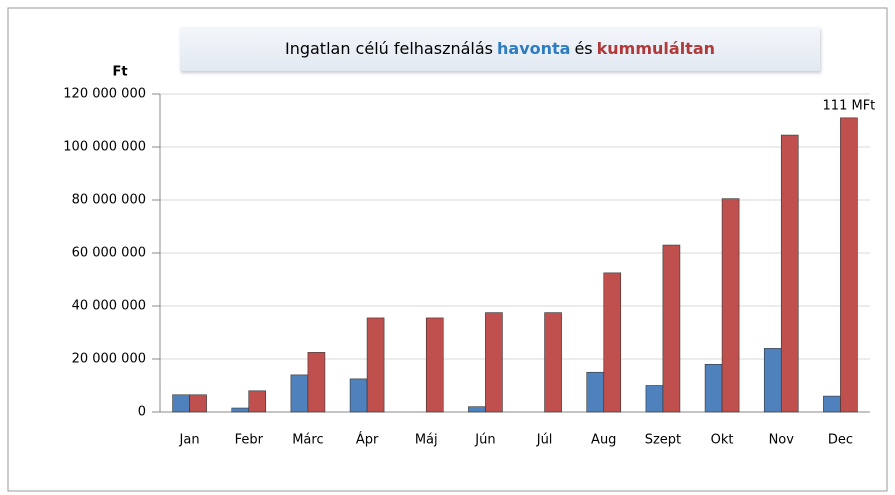  I want to click on x-tick-label: Szept, so click(663, 440).